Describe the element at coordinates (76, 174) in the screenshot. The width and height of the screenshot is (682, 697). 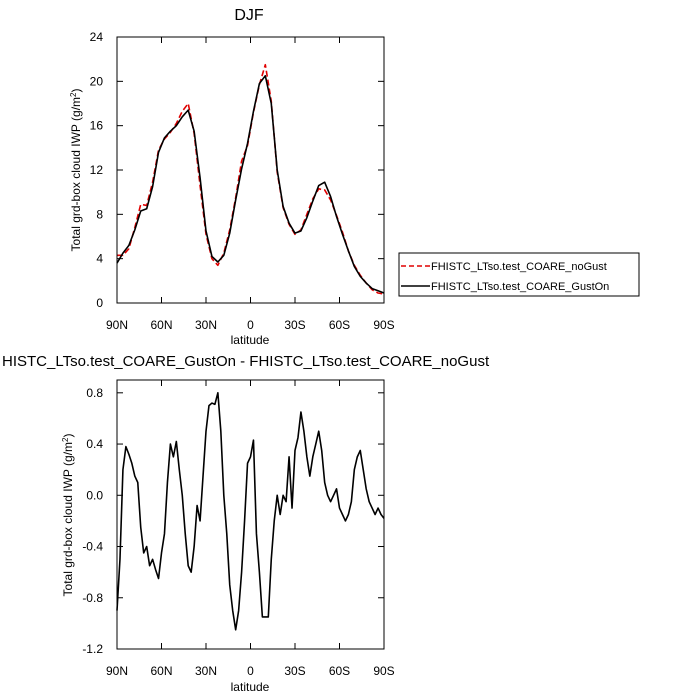
I see `top-y-axis-label-main: Total grd-box cloud IWP (g/m` at that location.